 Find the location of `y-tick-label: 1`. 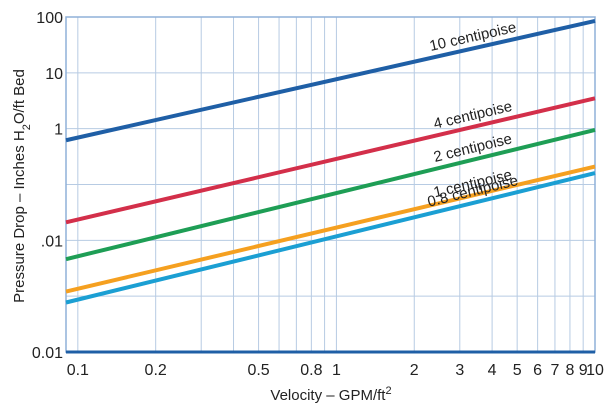

y-tick-label: 1 is located at coordinates (58, 130).